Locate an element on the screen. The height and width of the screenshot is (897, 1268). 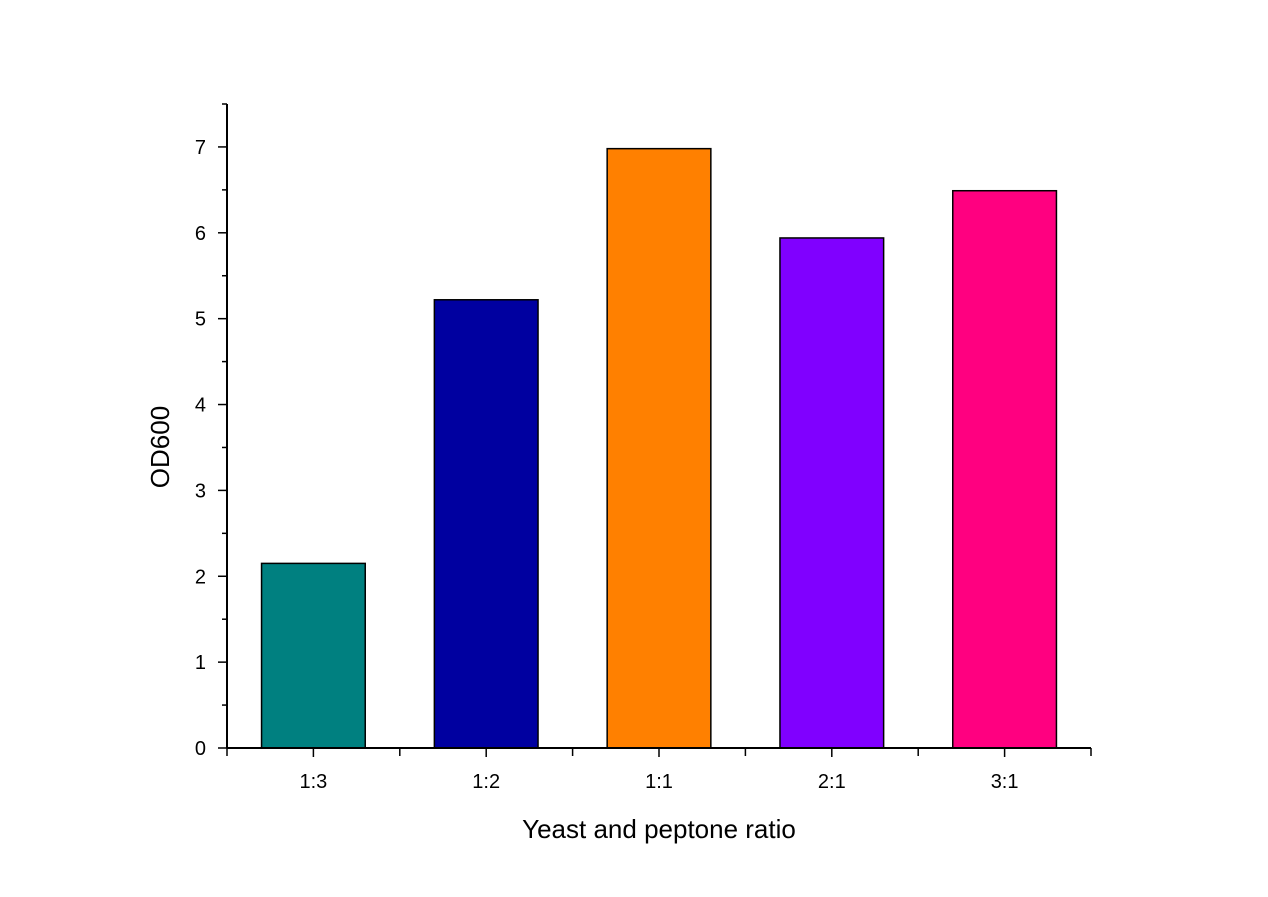
y-ticks-group: 0 1 2 3 4 5 6 7 is located at coordinates (211, 431).